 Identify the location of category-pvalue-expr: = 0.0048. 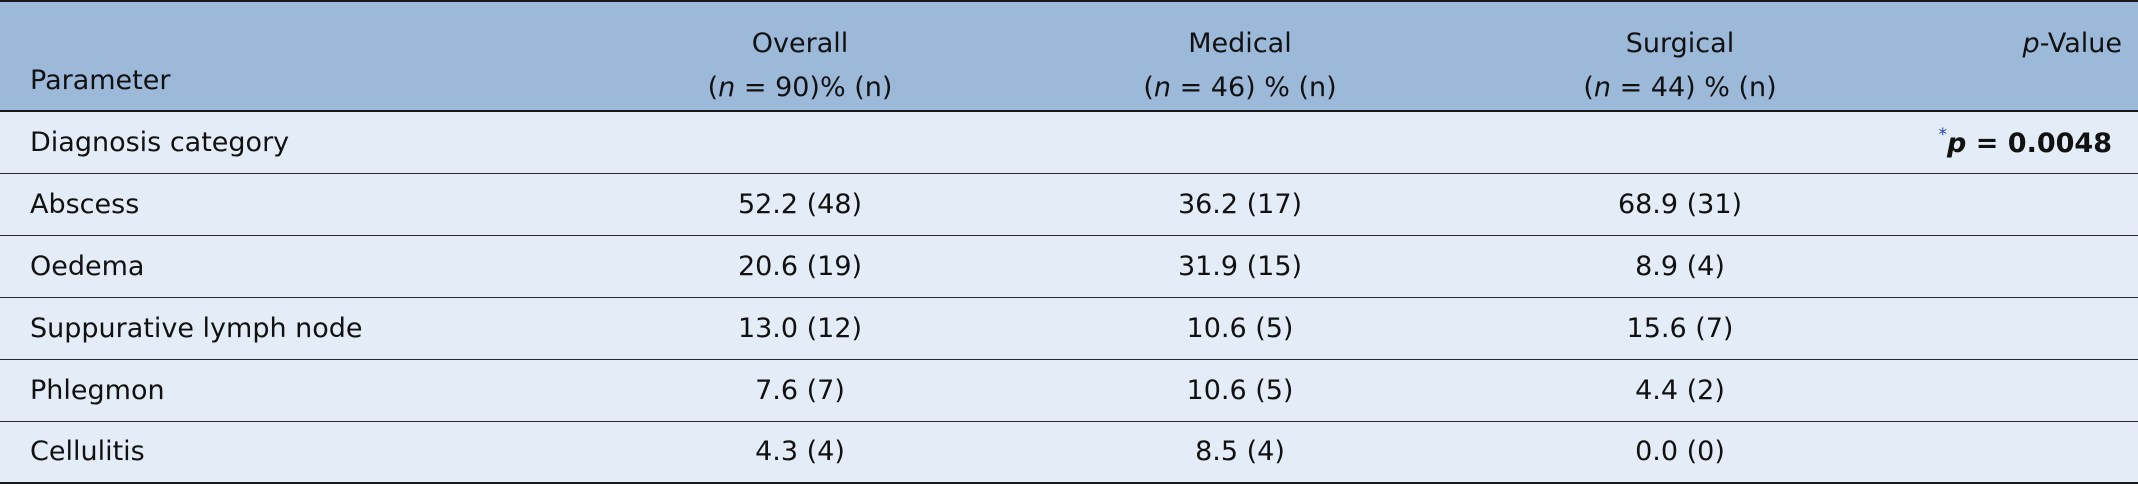
(2039, 144).